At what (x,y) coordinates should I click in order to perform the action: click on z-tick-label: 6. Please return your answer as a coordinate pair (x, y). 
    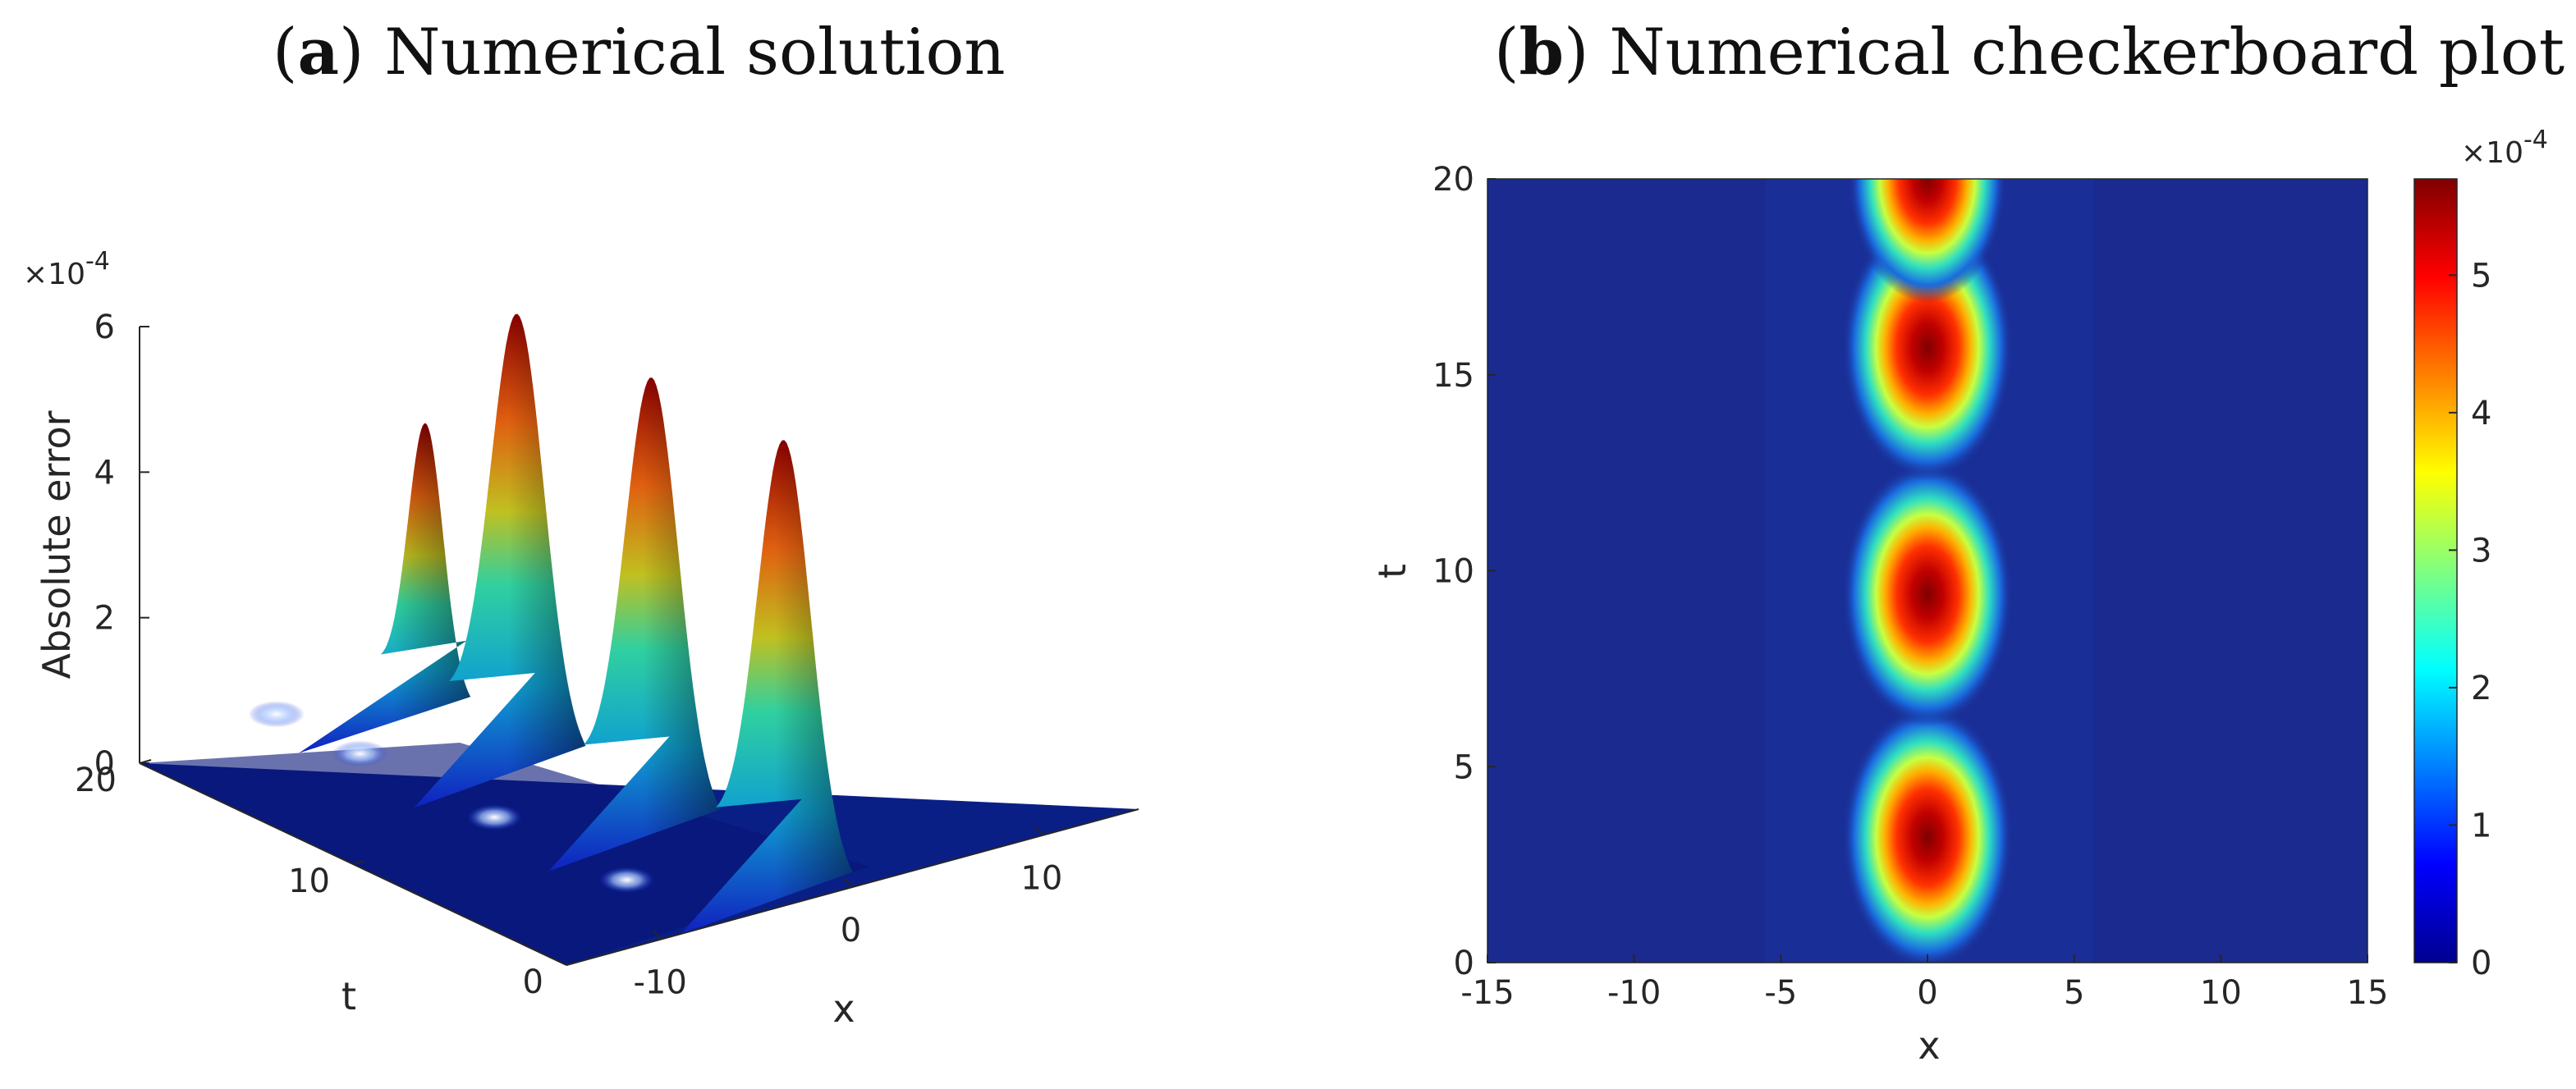
    Looking at the image, I should click on (105, 327).